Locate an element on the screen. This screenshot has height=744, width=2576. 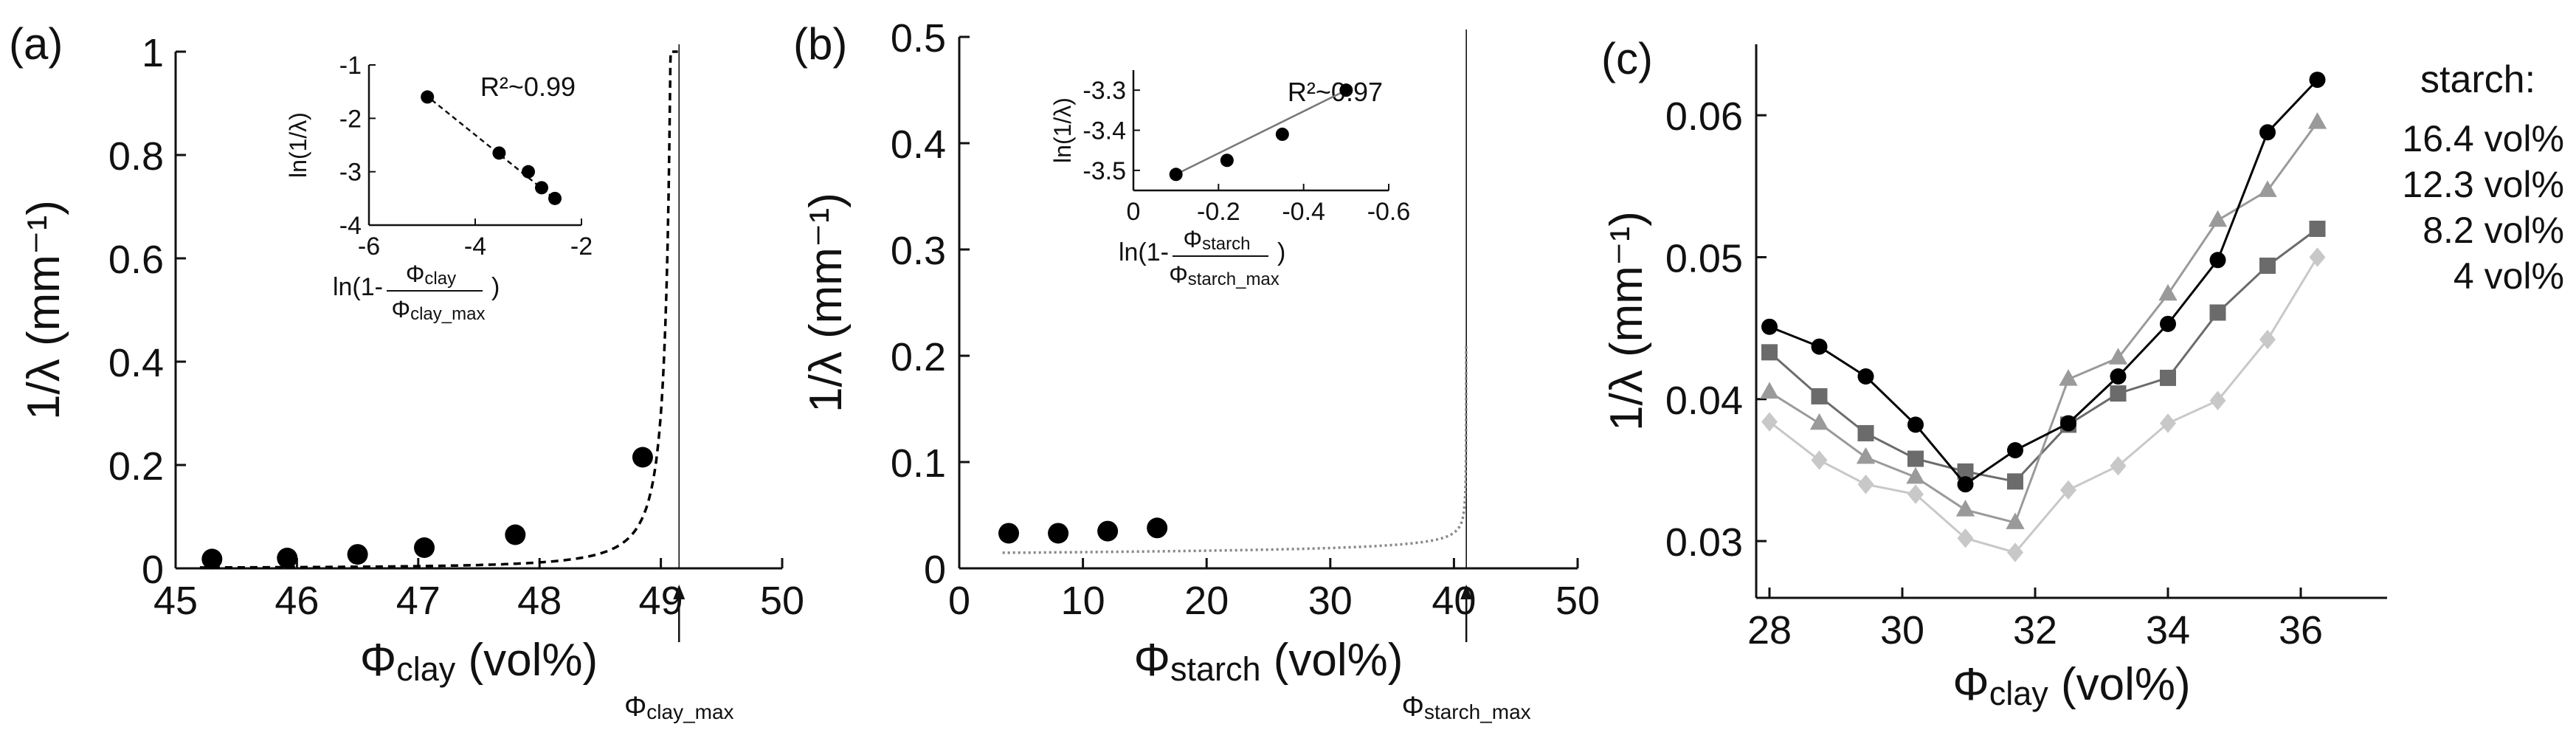
y-axis-label: 1/λ (mm⁻¹) is located at coordinates (44, 310).